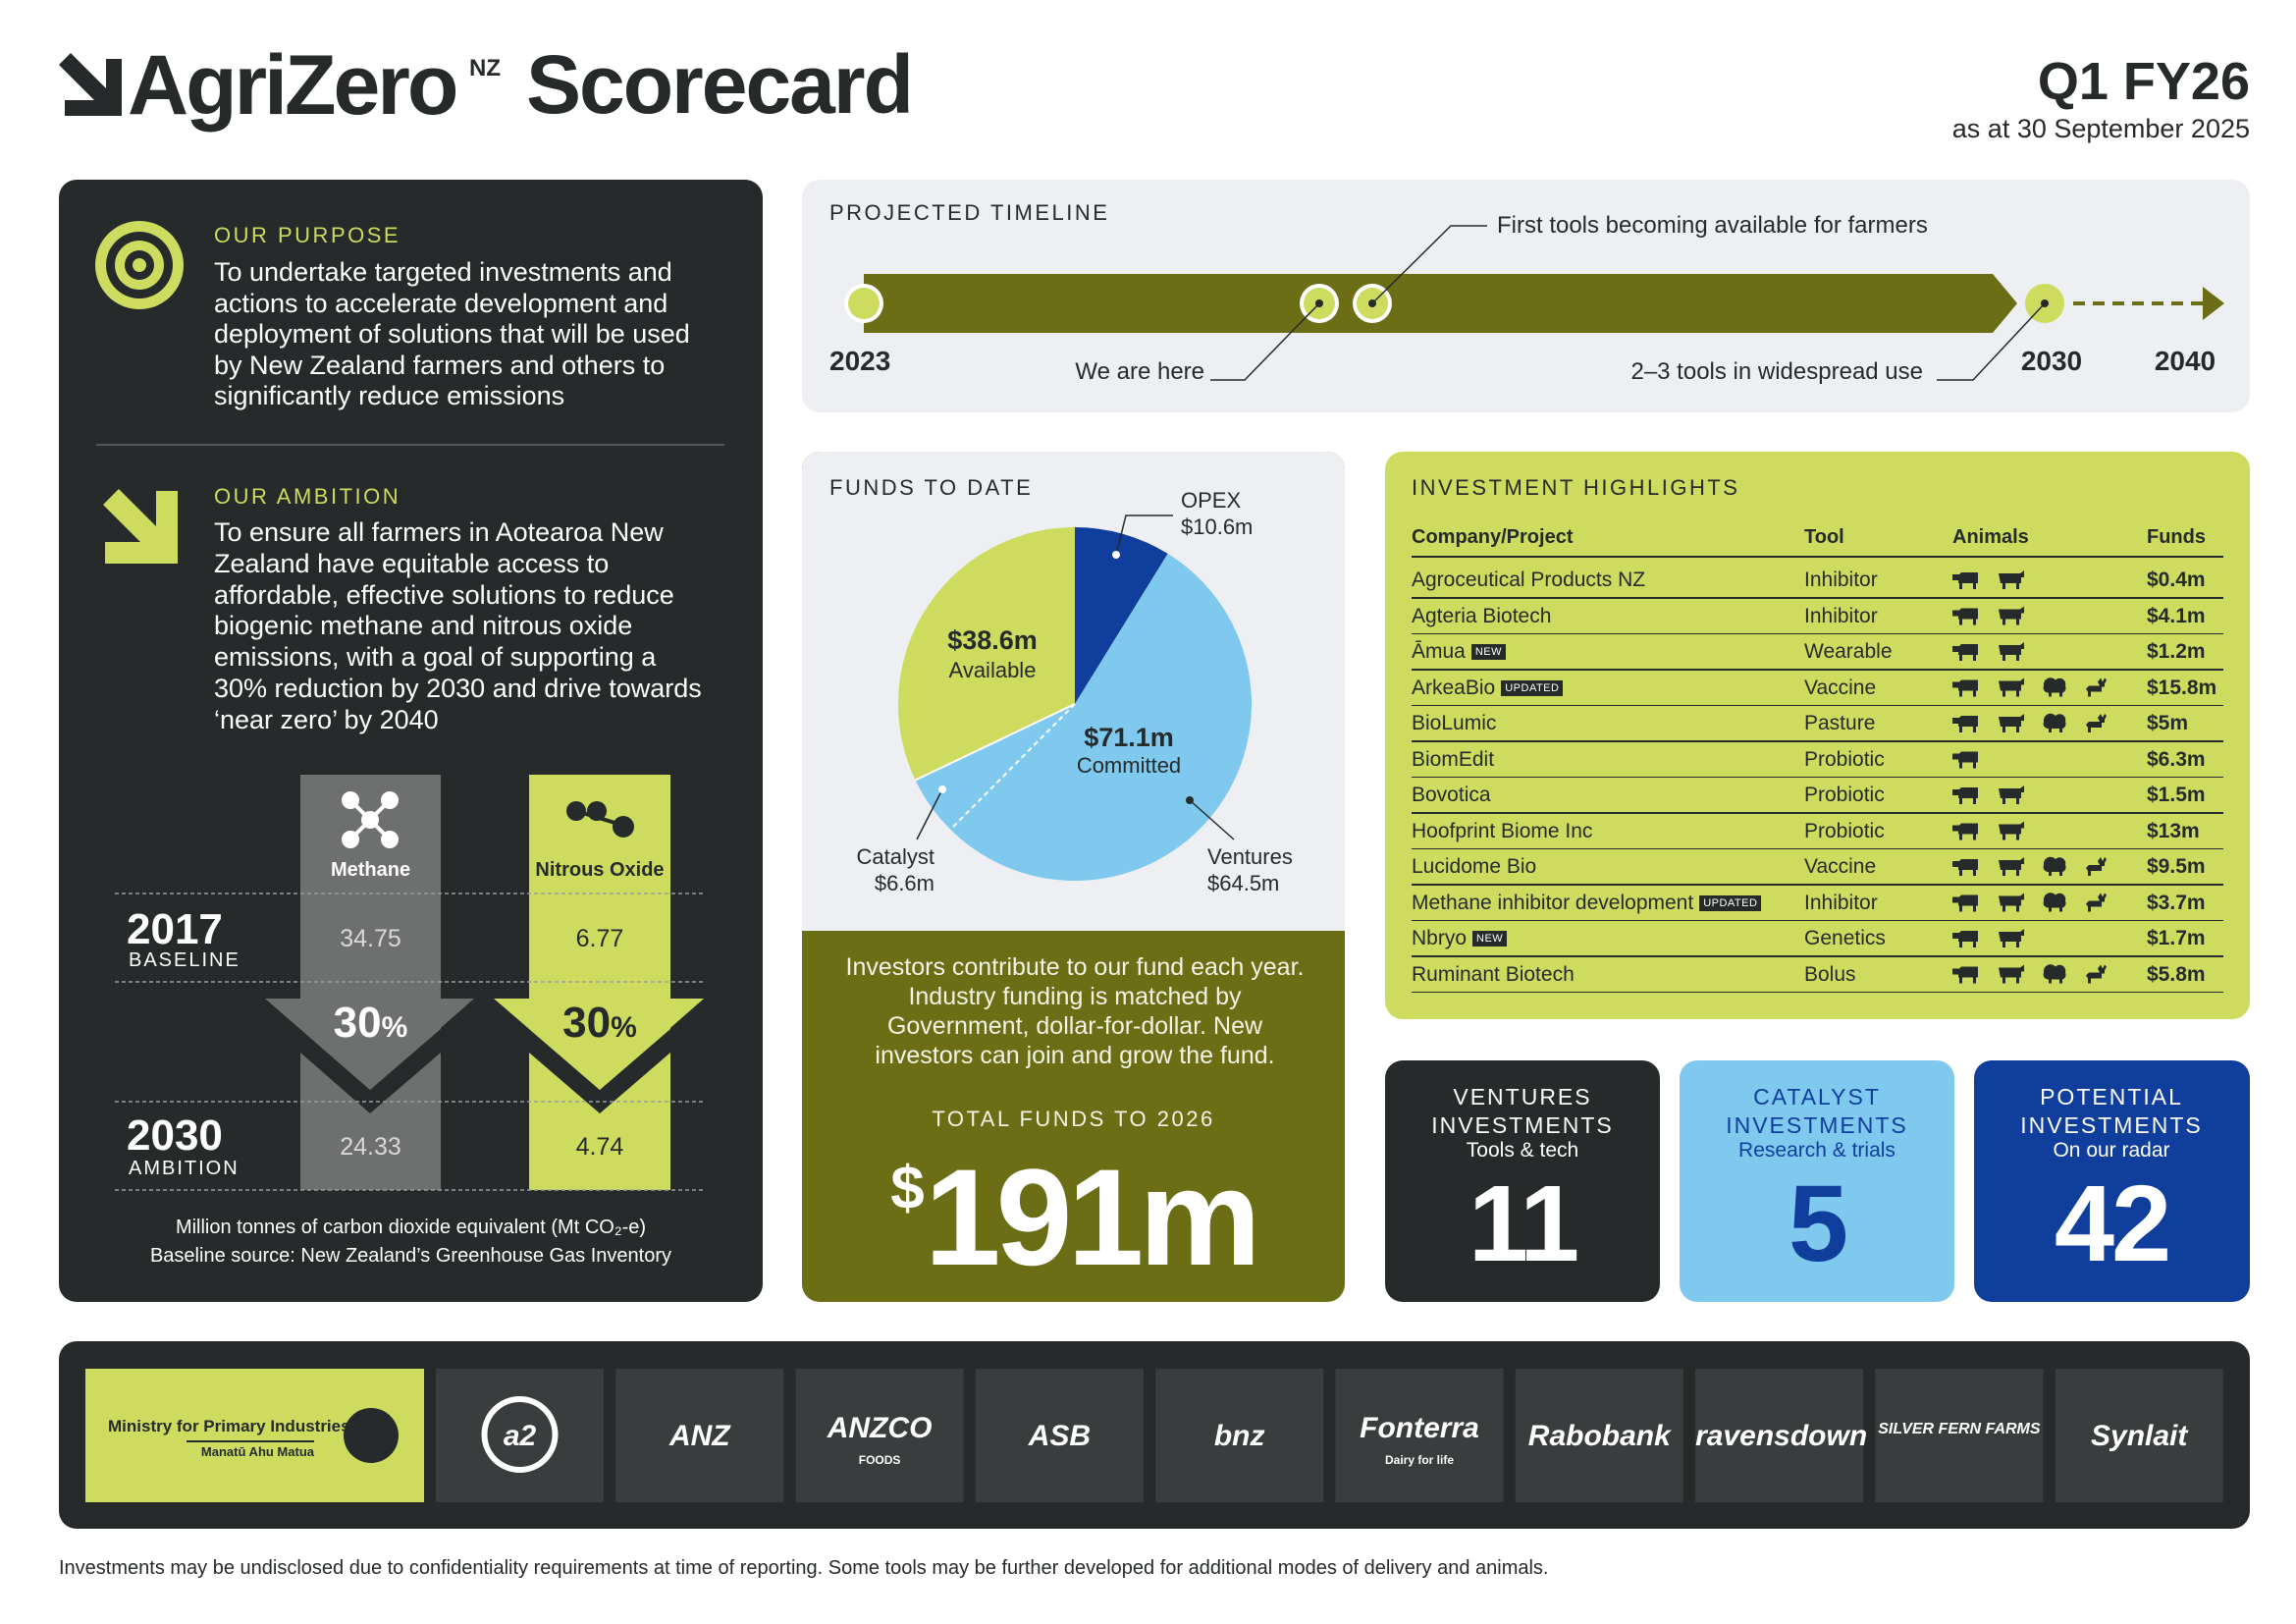 This screenshot has height=1624, width=2296. What do you see at coordinates (1239, 1436) in the screenshot?
I see `partner-name: bnz` at bounding box center [1239, 1436].